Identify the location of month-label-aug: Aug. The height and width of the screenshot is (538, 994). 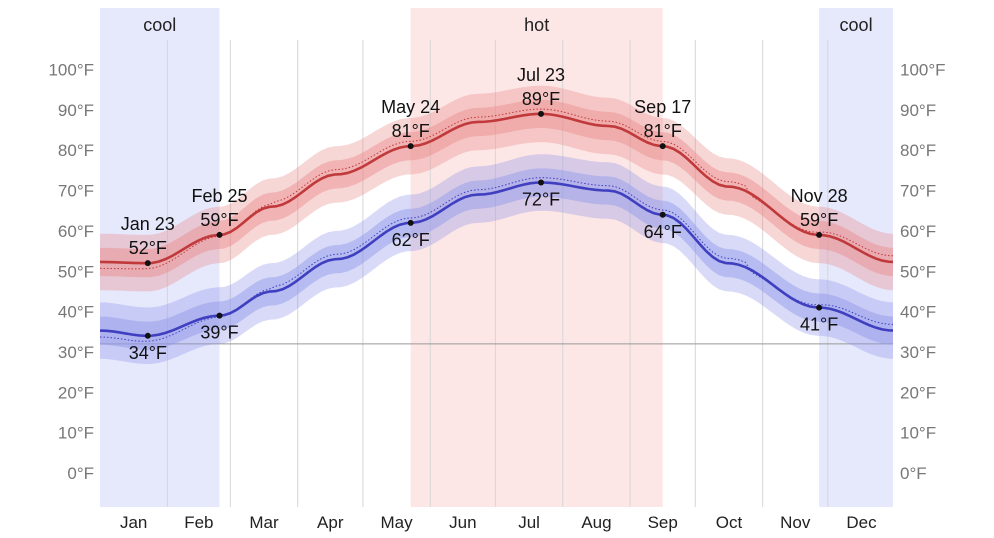
(596, 522).